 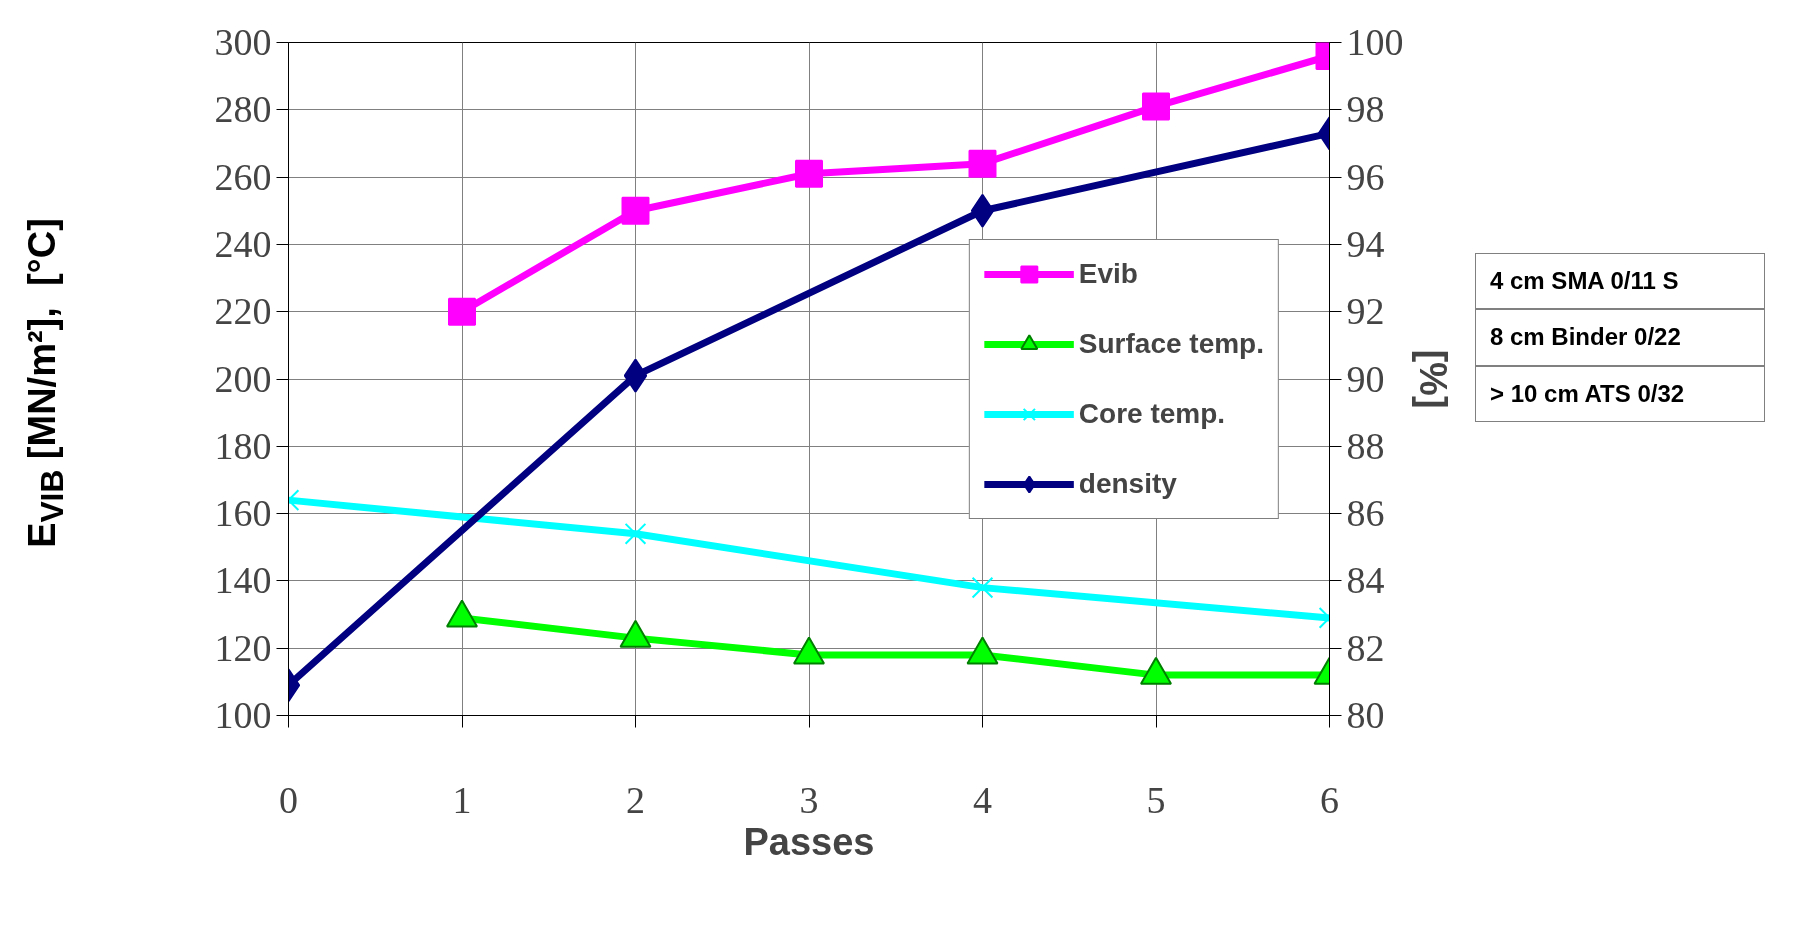 What do you see at coordinates (243, 176) in the screenshot?
I see `y-tick-label: 260` at bounding box center [243, 176].